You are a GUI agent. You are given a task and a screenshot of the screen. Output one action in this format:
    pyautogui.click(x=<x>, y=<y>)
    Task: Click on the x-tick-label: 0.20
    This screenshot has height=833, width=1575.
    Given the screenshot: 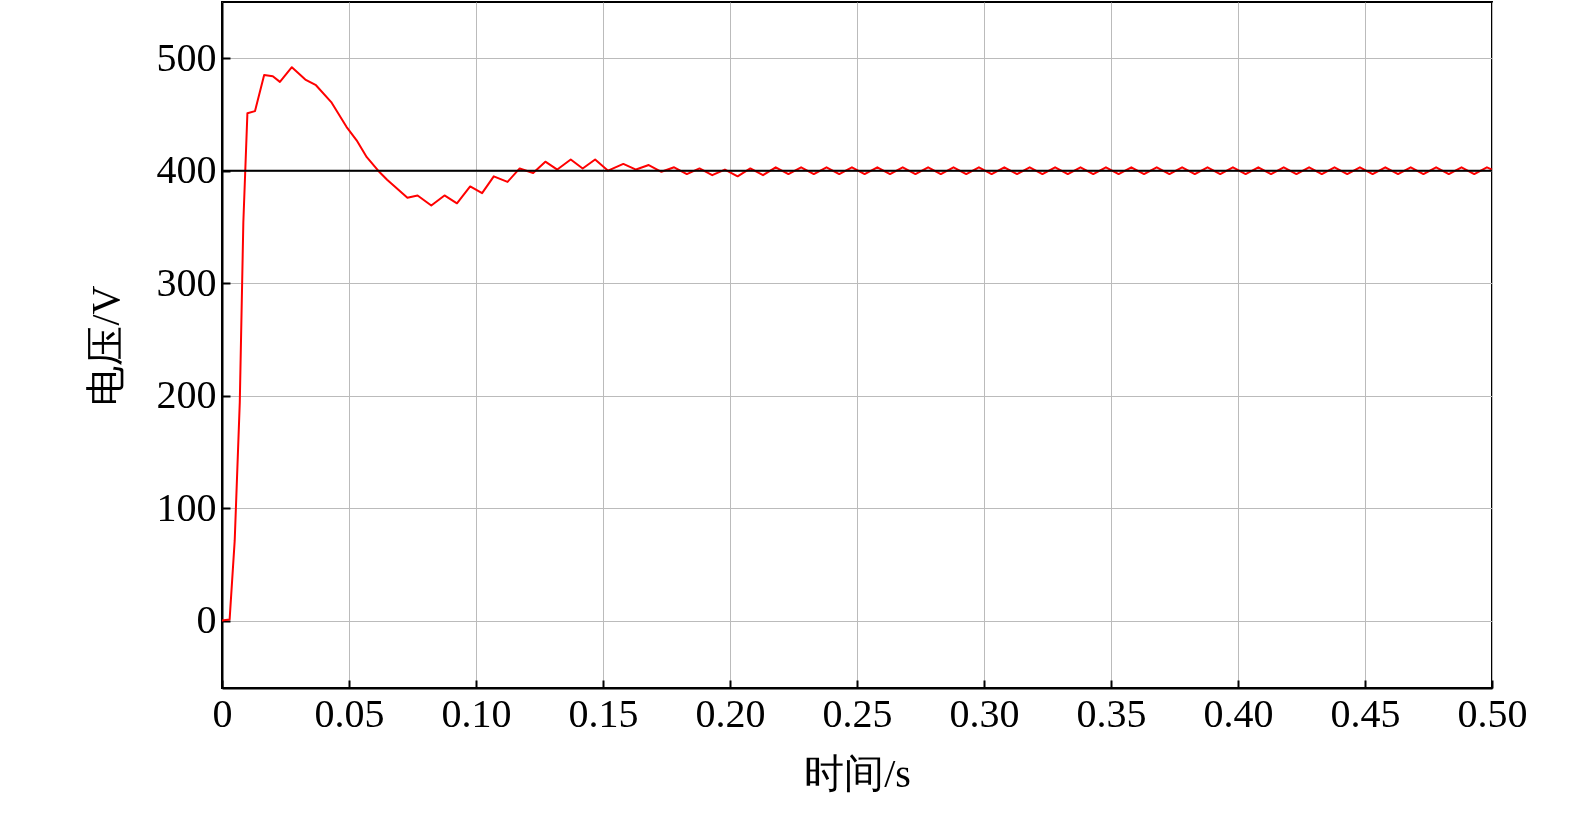 What is the action you would take?
    pyautogui.click(x=730, y=713)
    